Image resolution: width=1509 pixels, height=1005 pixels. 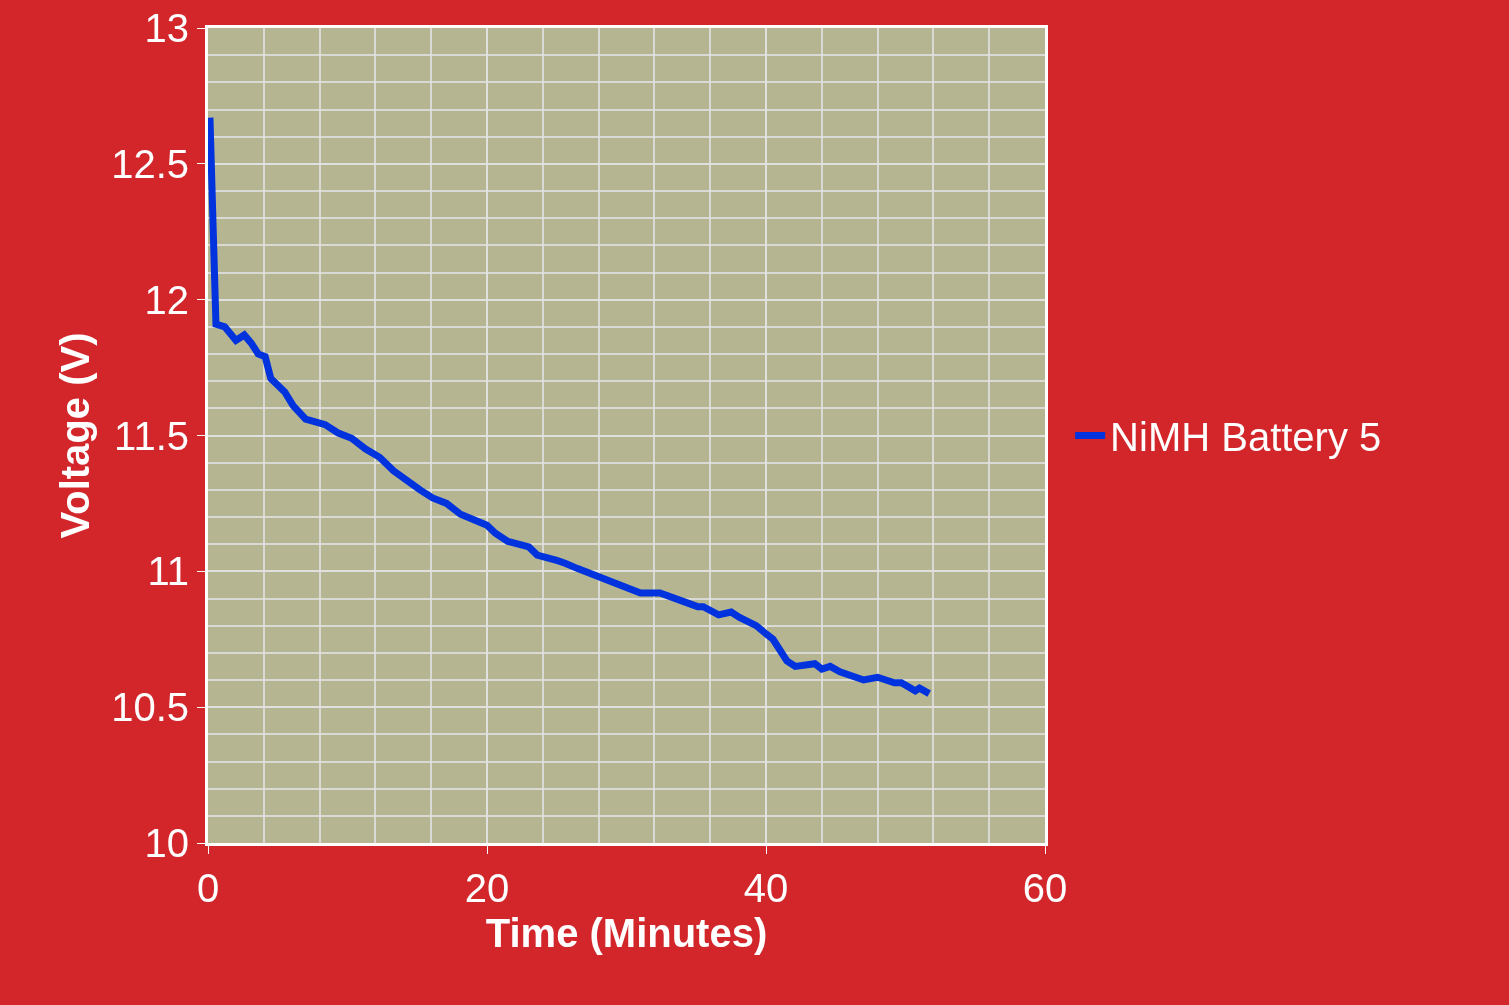 What do you see at coordinates (1045, 888) in the screenshot?
I see `x-tick-label: 60` at bounding box center [1045, 888].